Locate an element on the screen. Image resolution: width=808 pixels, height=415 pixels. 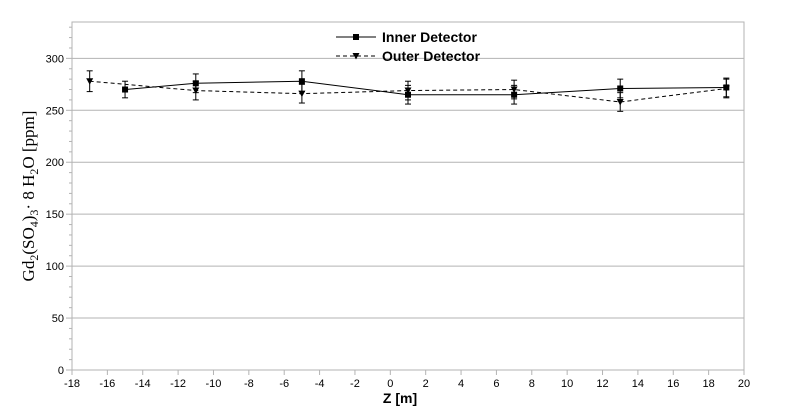
series-inner is located at coordinates (426, 87).